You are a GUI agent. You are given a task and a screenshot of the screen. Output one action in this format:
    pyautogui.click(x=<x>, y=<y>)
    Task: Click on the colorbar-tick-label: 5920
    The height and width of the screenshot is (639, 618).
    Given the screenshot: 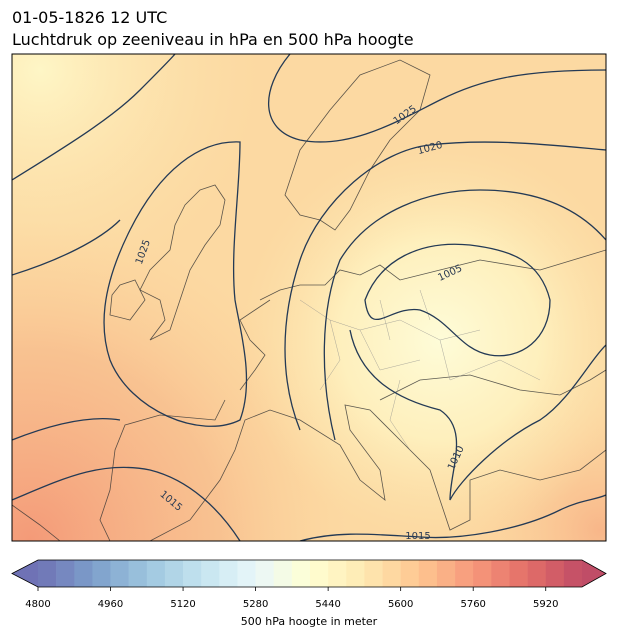 What is the action you would take?
    pyautogui.click(x=545, y=604)
    